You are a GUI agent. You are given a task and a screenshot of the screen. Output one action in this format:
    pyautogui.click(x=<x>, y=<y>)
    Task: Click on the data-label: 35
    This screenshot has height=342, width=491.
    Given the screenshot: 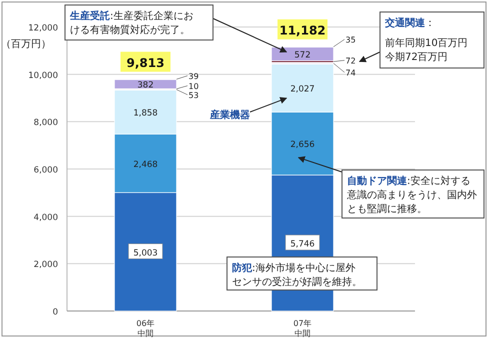 What is the action you would take?
    pyautogui.click(x=351, y=39)
    